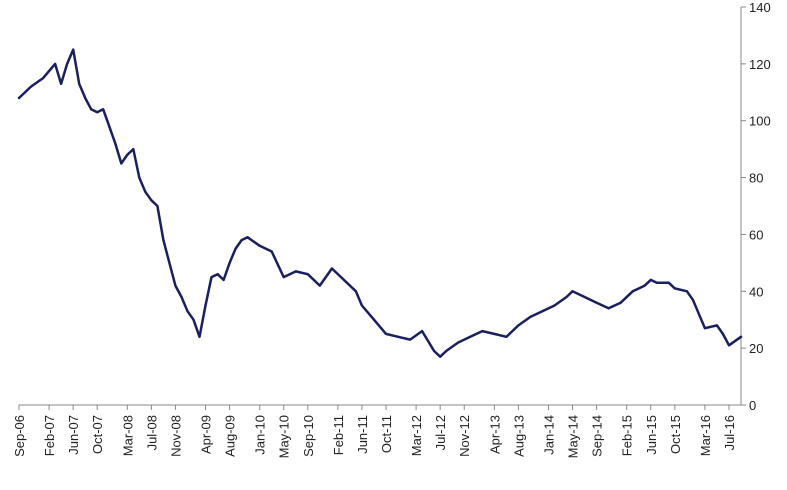  What do you see at coordinates (97, 434) in the screenshot?
I see `x-tick-label: Oct-07` at bounding box center [97, 434].